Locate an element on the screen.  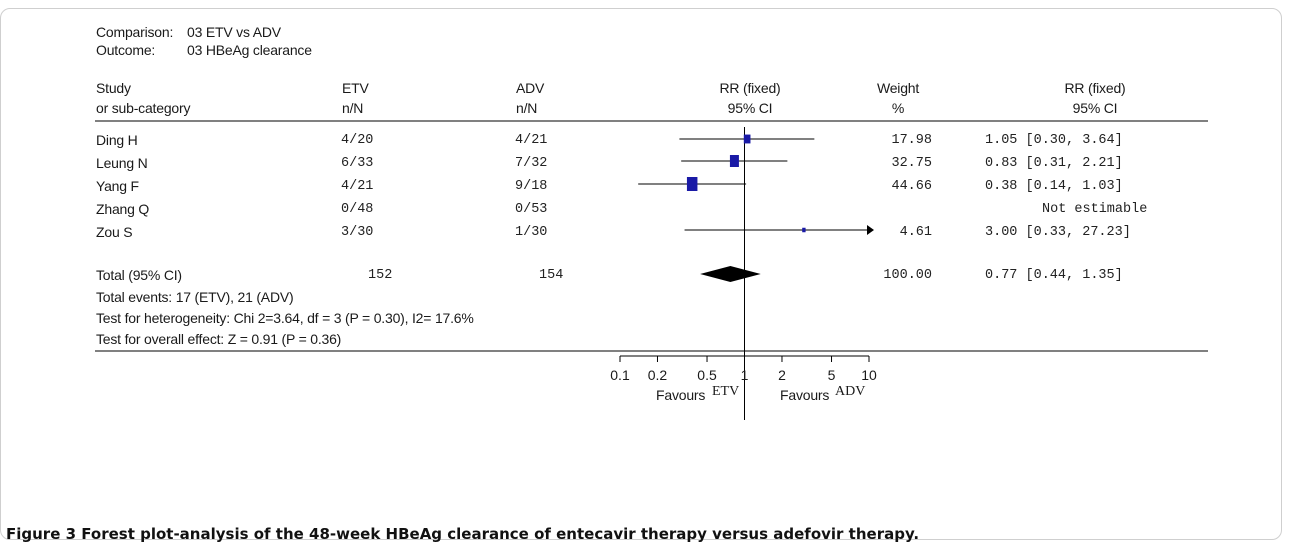
comparison-label: Comparison: is located at coordinates (135, 32).